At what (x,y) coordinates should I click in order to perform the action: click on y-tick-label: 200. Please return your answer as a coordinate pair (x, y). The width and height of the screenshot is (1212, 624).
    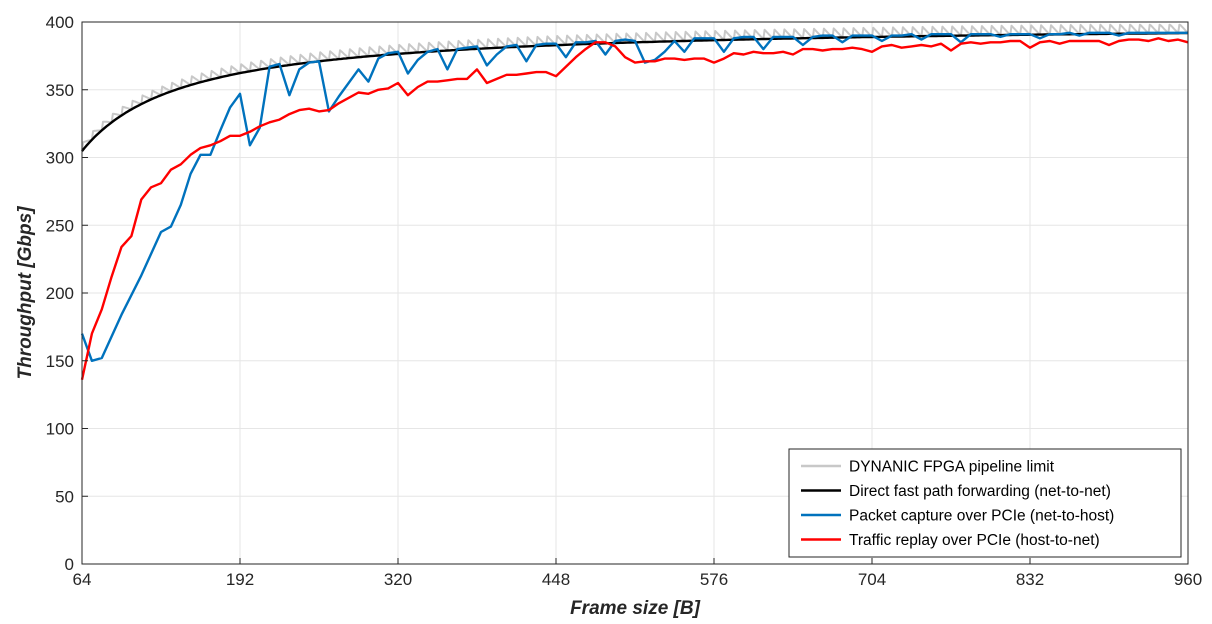
    Looking at the image, I should click on (60, 293).